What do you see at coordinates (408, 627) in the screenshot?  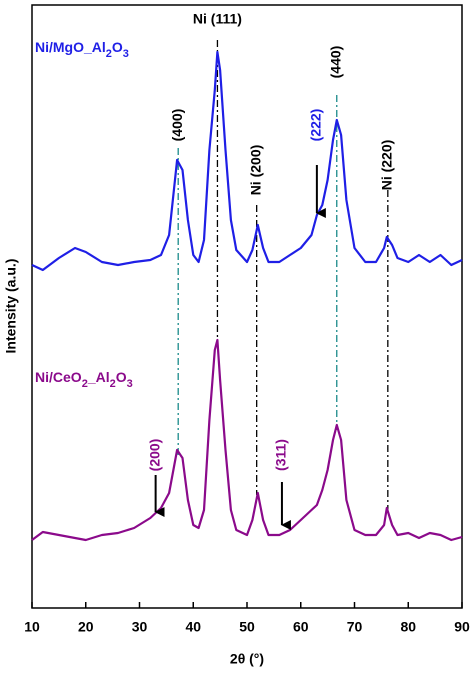 I see `x-tick-label: 80` at bounding box center [408, 627].